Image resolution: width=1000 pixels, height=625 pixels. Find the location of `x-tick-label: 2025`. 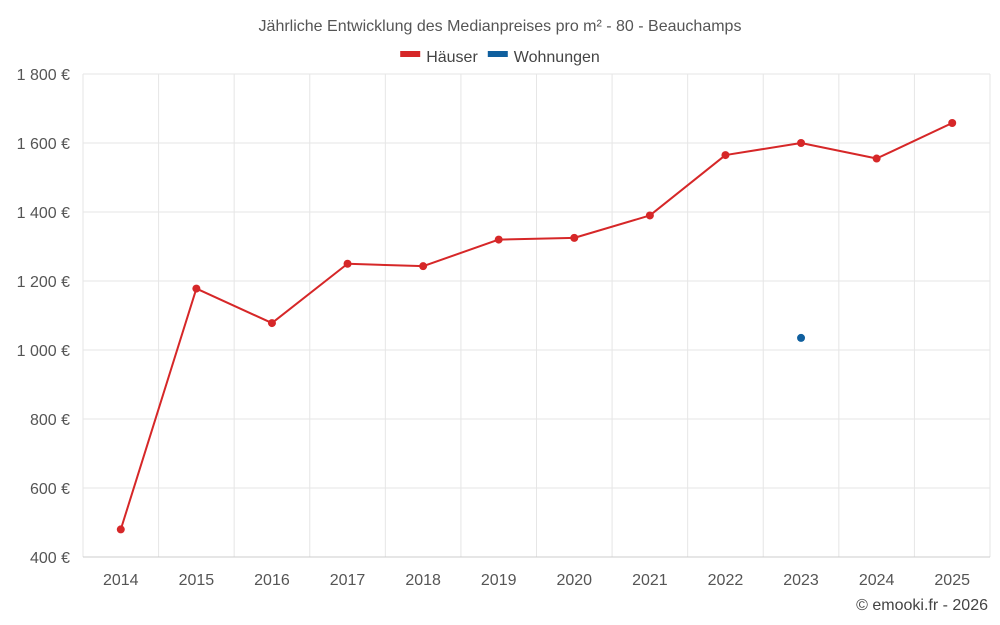

x-tick-label: 2025 is located at coordinates (952, 580).